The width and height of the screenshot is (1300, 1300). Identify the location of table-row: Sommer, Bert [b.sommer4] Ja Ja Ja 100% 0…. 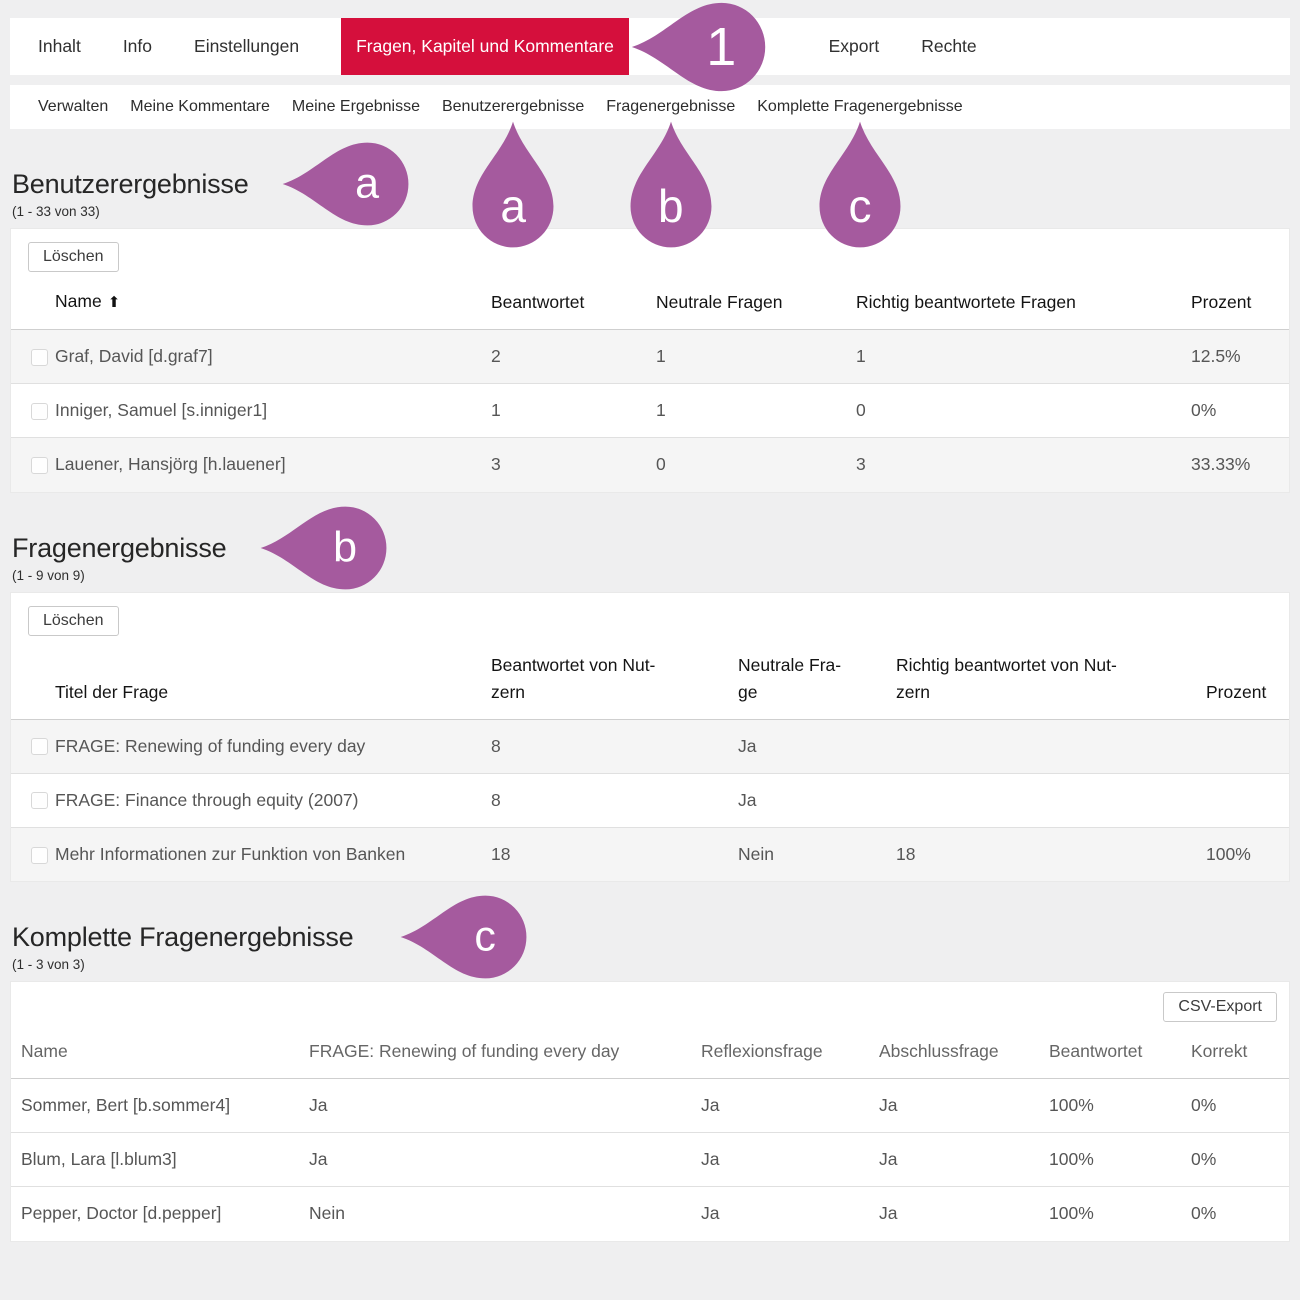
(650, 1106).